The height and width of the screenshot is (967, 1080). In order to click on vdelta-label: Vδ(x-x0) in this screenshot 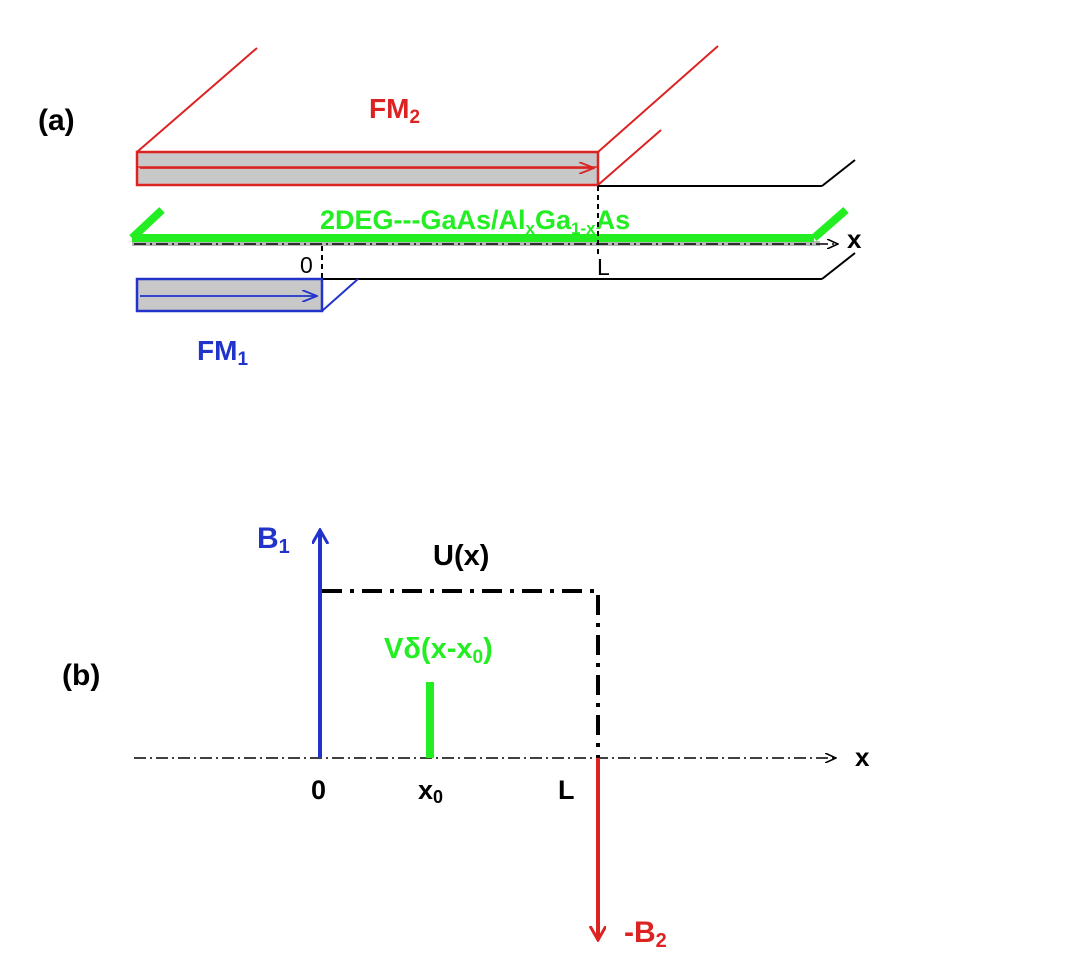, I will do `click(438, 650)`.